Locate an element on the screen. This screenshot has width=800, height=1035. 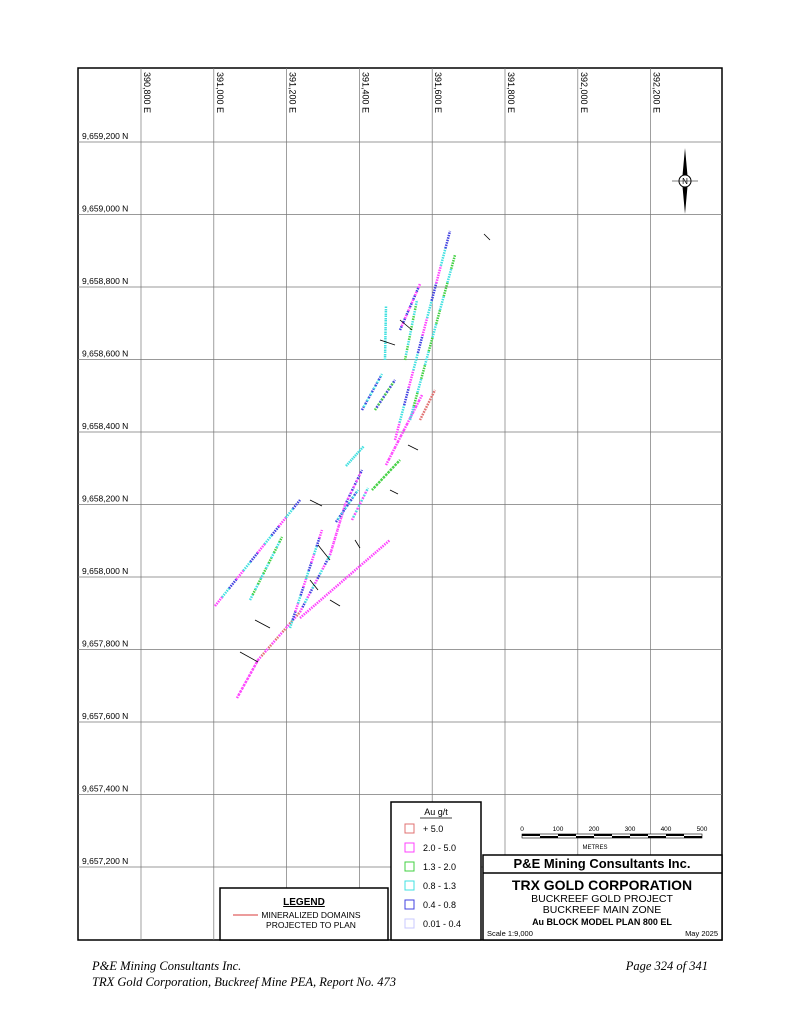
easting-label: 391,600 E is located at coordinates (438, 92).